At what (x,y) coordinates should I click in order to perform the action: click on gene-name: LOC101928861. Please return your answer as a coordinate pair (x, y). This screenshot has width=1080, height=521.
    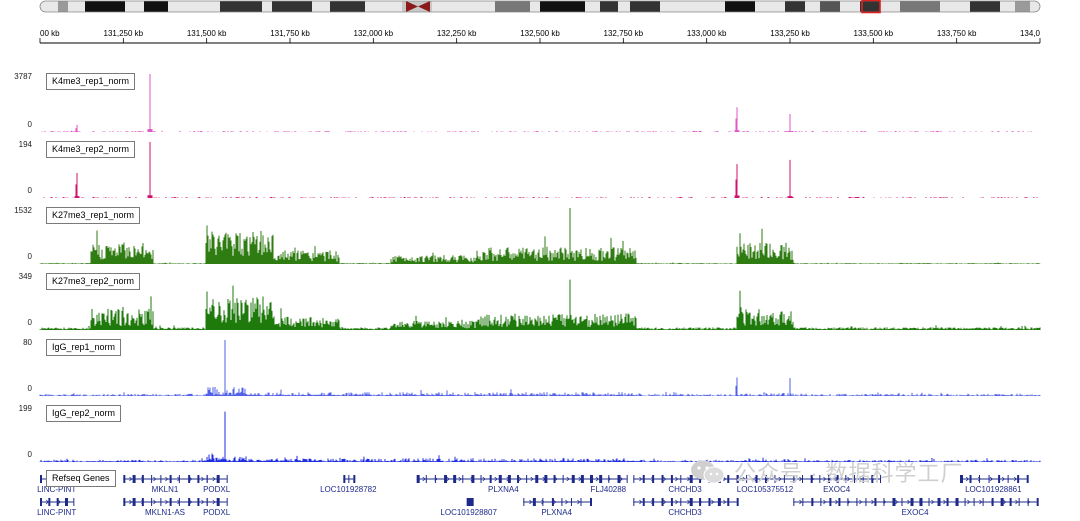
    Looking at the image, I should click on (993, 489).